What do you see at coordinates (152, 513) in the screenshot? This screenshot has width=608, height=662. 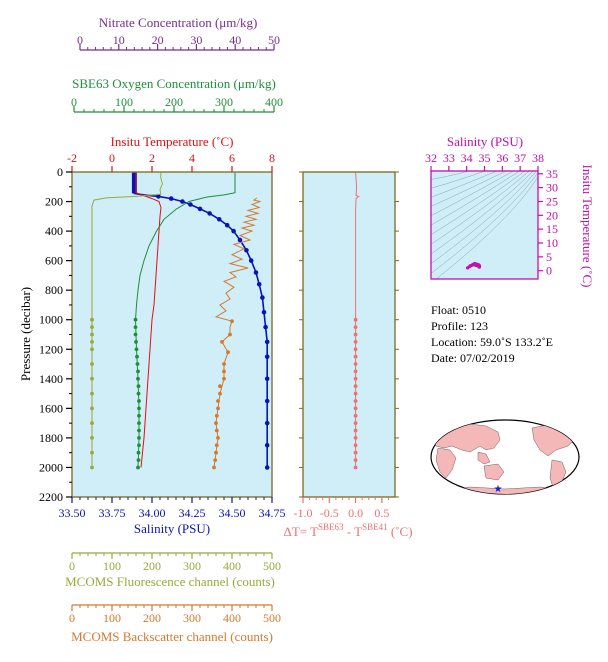 I see `salinity-tick-label: 34.00` at bounding box center [152, 513].